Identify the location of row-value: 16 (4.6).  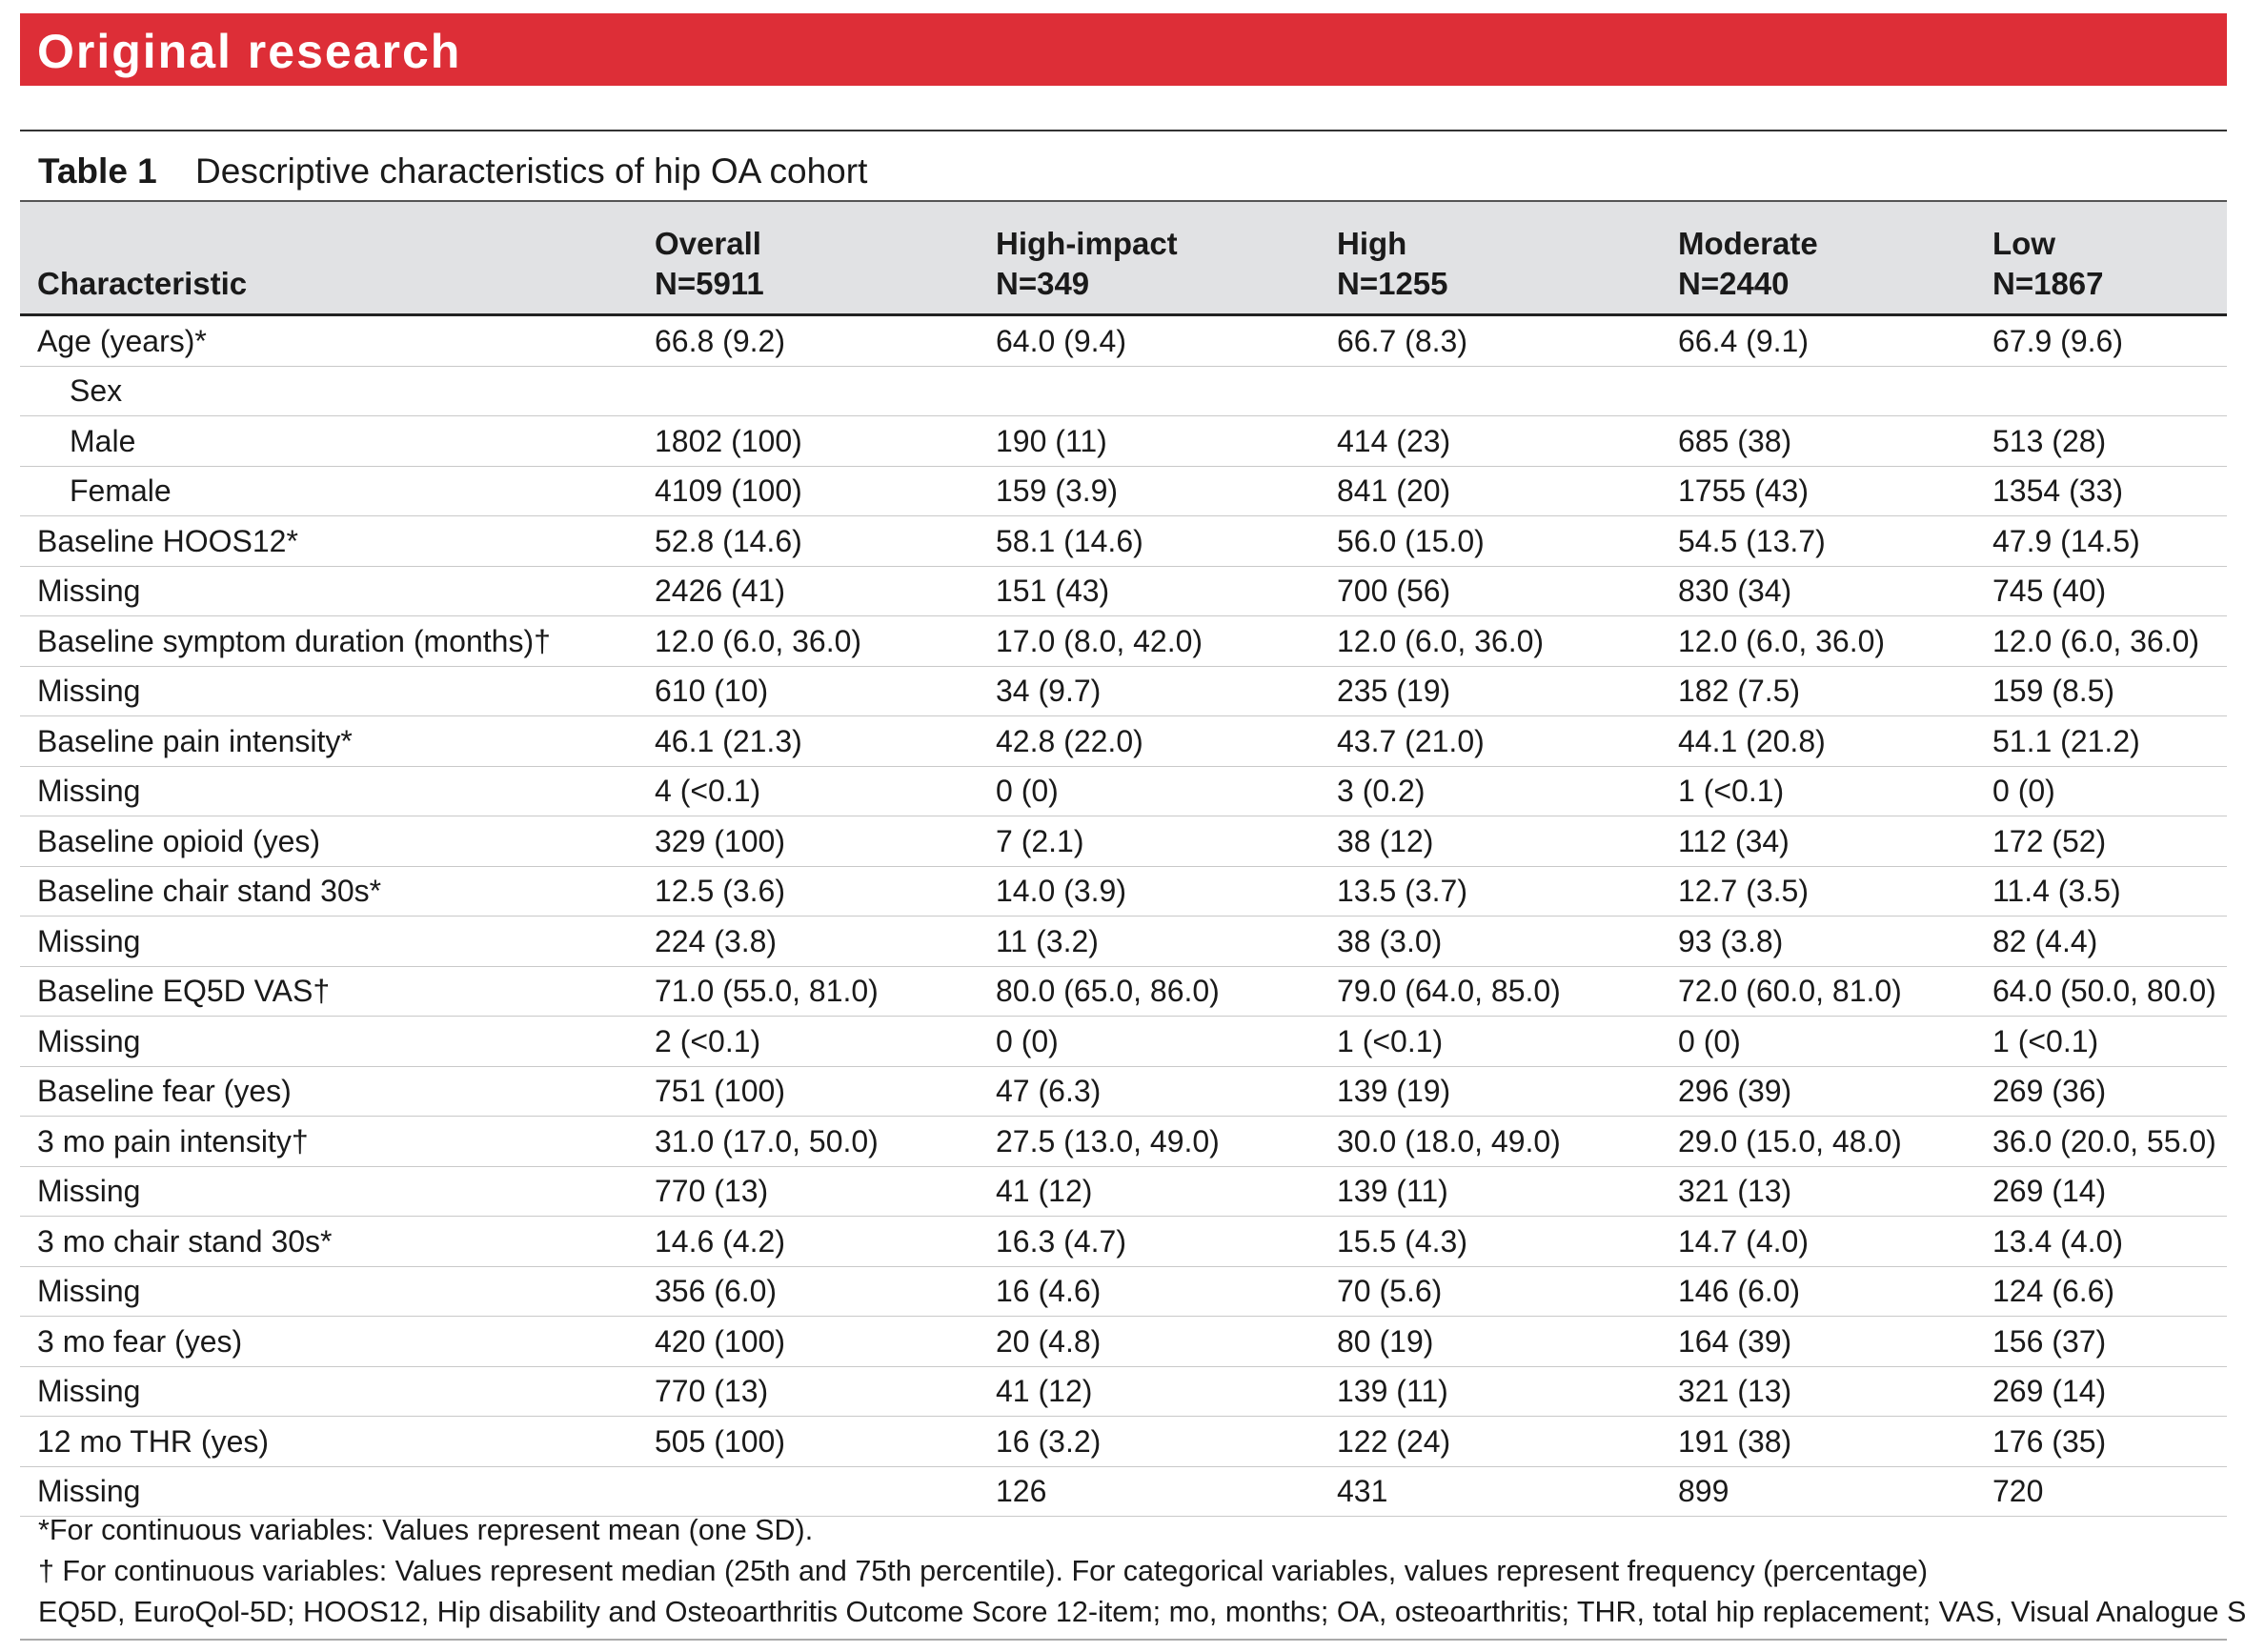
(1149, 1291).